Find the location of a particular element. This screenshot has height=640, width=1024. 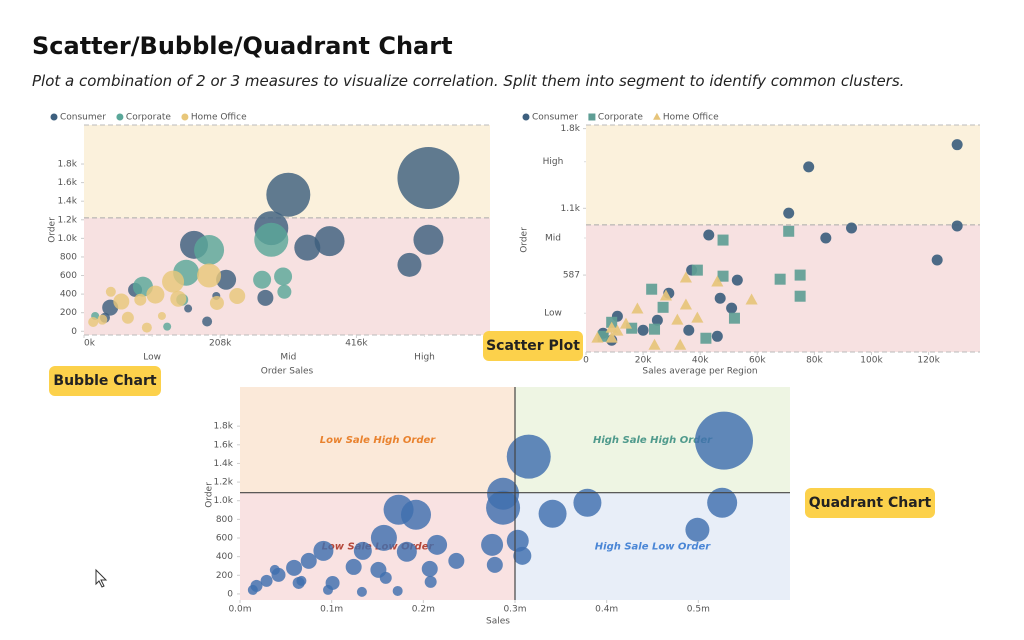

y-category-label: Low is located at coordinates (553, 314).